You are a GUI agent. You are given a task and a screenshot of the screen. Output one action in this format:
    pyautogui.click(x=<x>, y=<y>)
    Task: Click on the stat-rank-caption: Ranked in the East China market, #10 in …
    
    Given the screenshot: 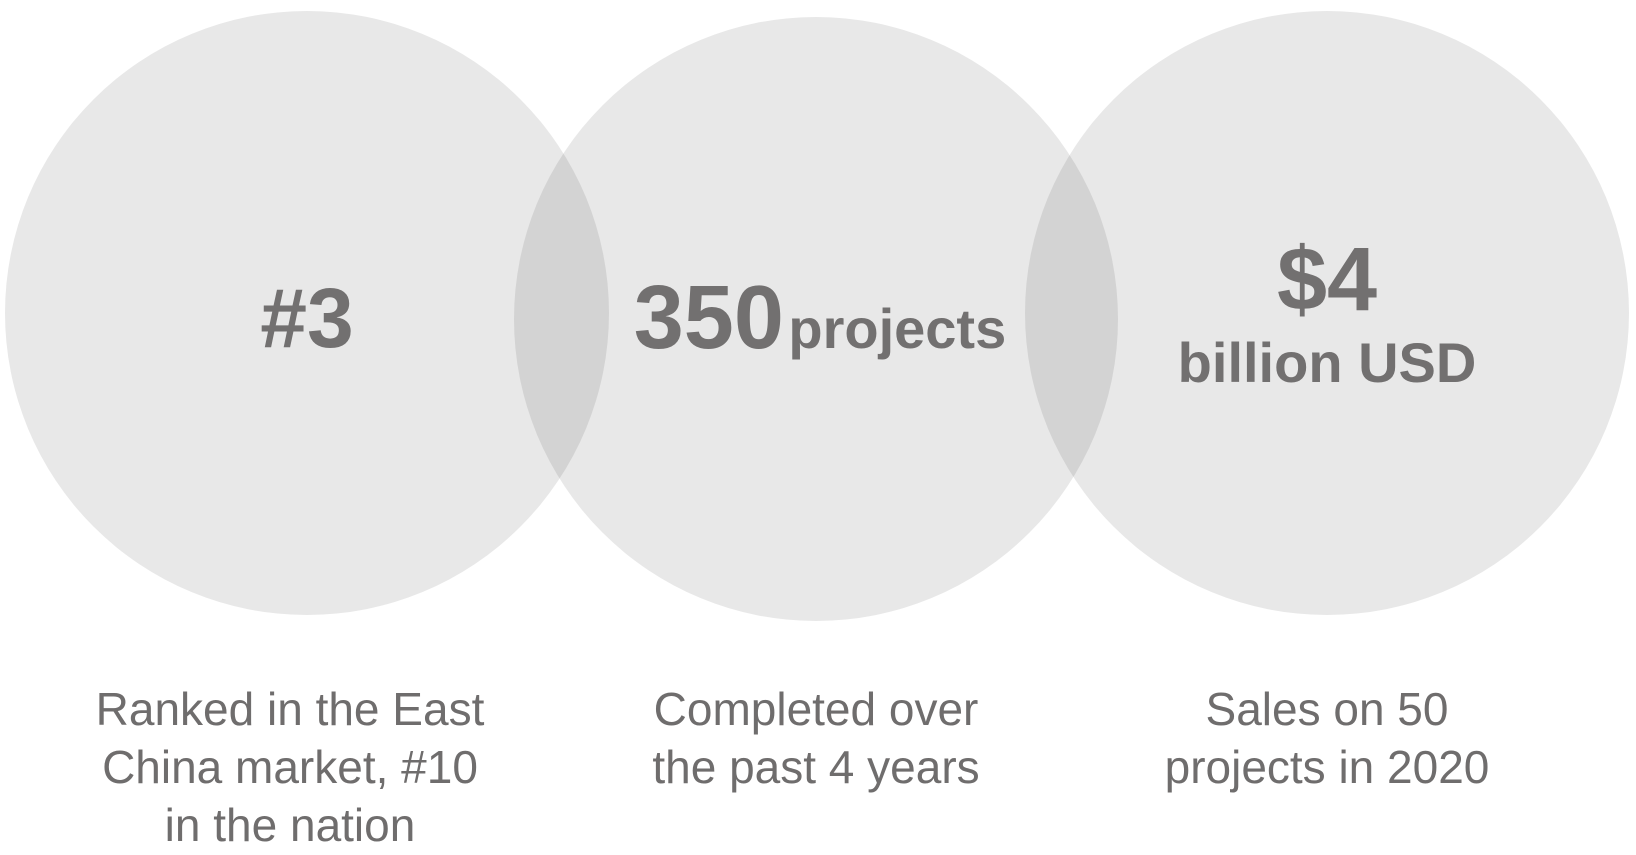 What is the action you would take?
    pyautogui.click(x=290, y=767)
    